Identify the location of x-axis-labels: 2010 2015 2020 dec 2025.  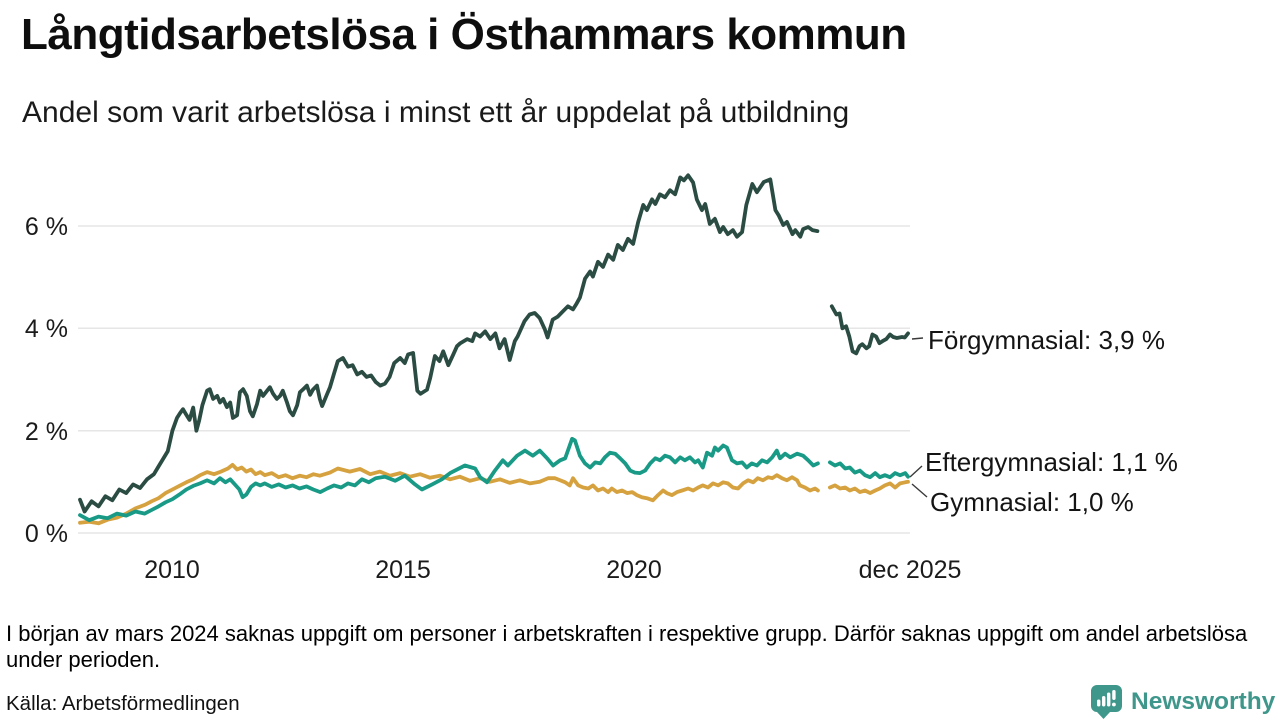
(552, 570).